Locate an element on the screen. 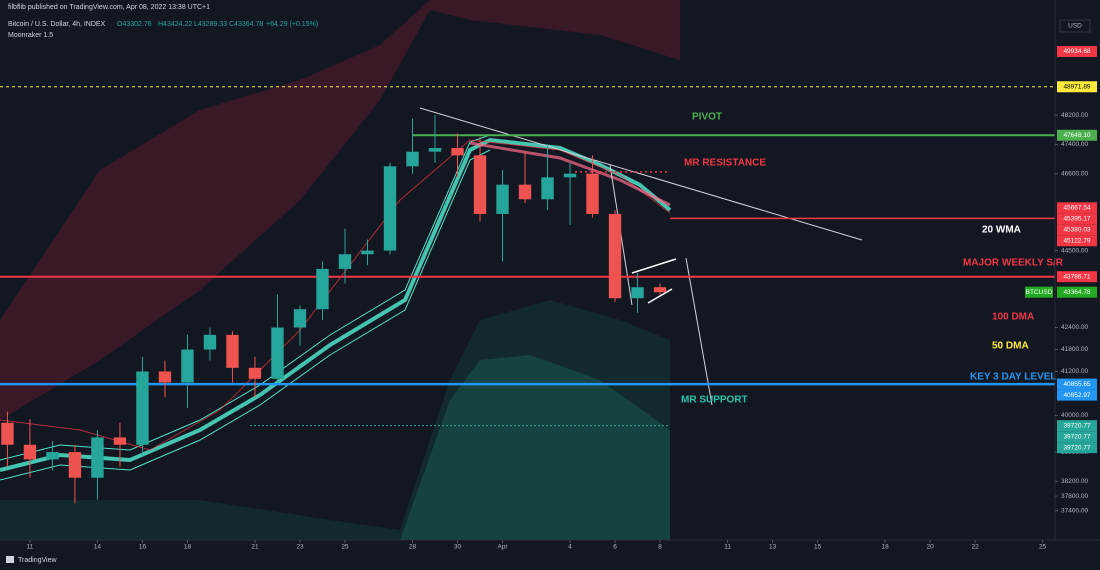 This screenshot has height=570, width=1100. ohlc-high: H43424.22 is located at coordinates (175, 24).